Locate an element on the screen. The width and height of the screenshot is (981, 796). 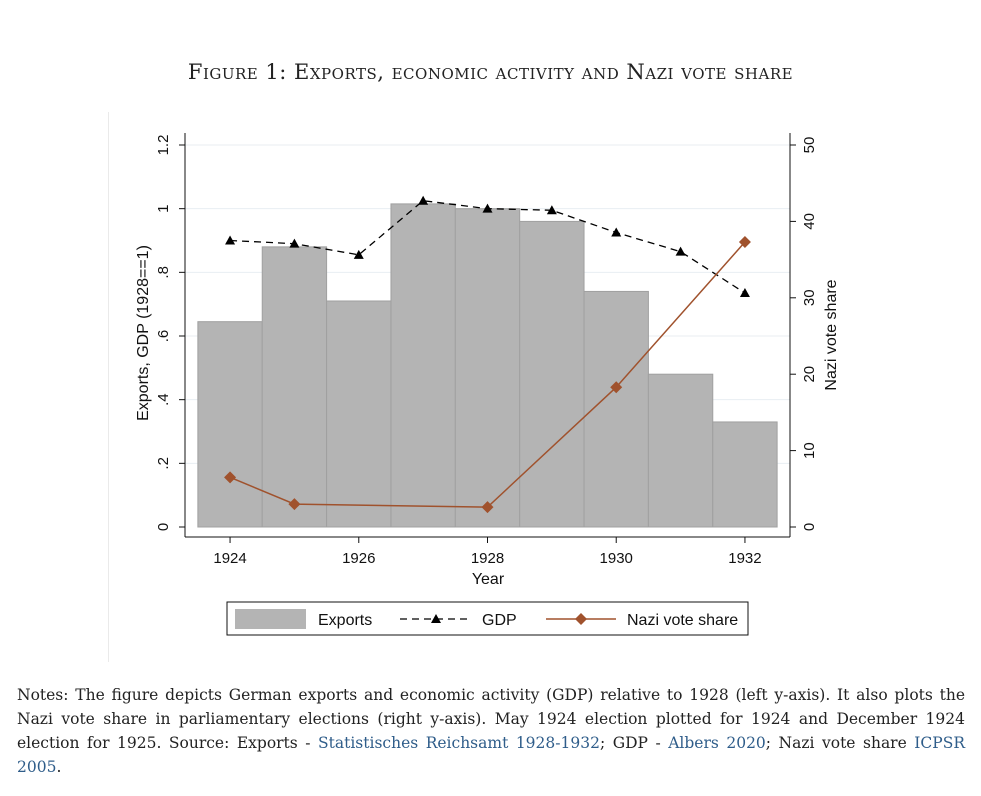
source-link-gdp: Albers 2020 is located at coordinates (717, 743).